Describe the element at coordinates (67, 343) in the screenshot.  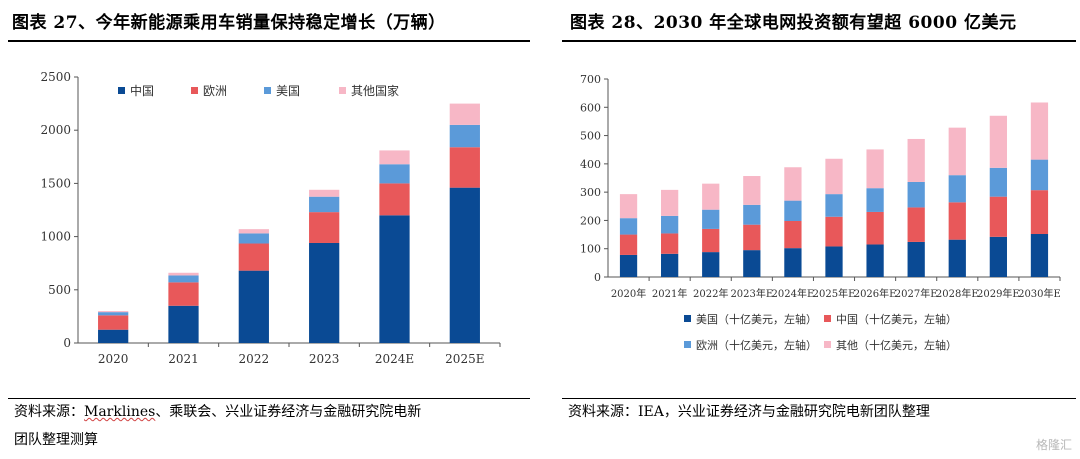
I see `left-chart-y-tick-label: 0` at that location.